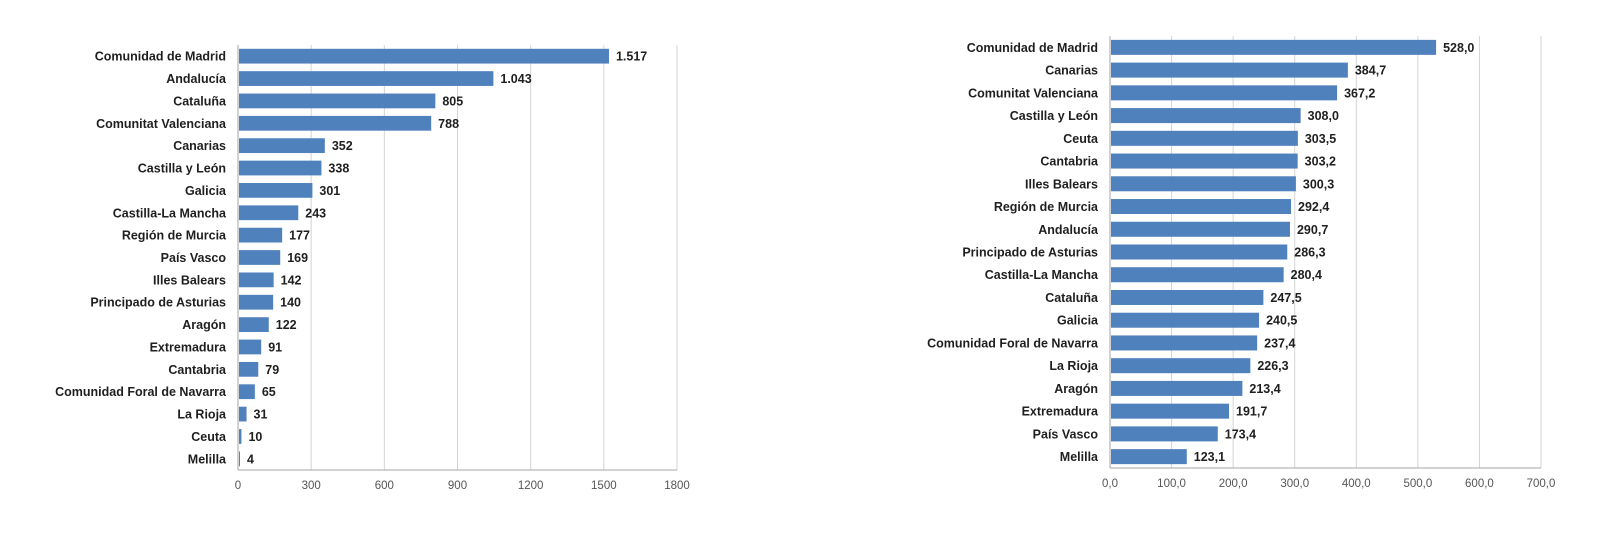 This screenshot has height=548, width=1600. I want to click on data-label: 173,4, so click(1240, 434).